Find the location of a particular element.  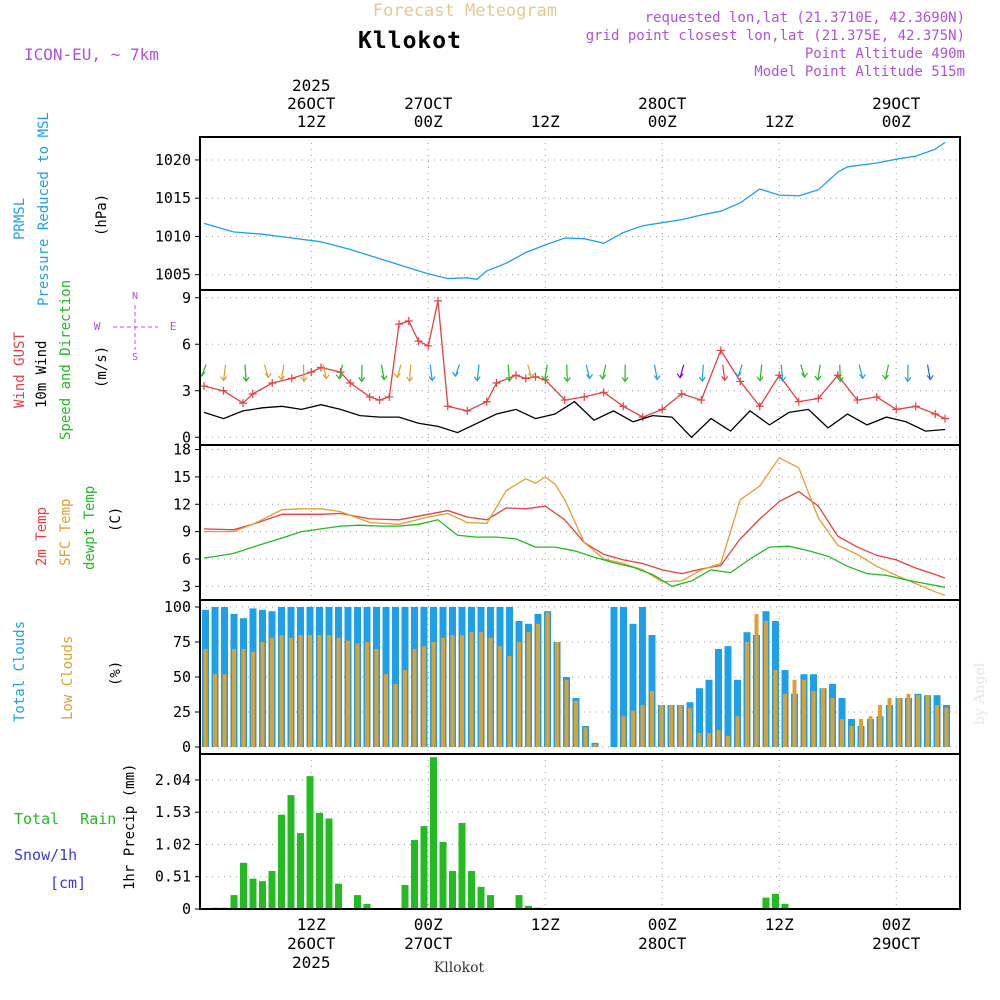

precip-ytick-label: 1.02 is located at coordinates (173, 844).